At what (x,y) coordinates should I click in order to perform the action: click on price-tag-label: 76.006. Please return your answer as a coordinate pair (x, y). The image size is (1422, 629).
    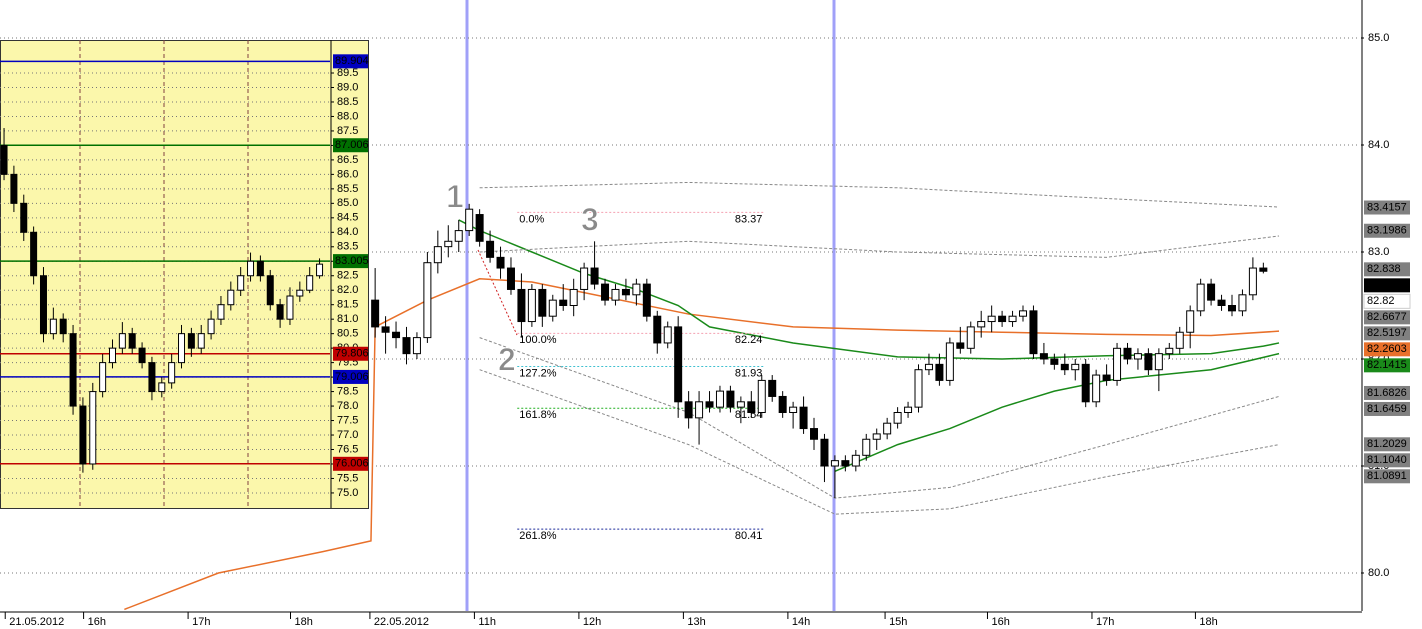
    Looking at the image, I should click on (352, 464).